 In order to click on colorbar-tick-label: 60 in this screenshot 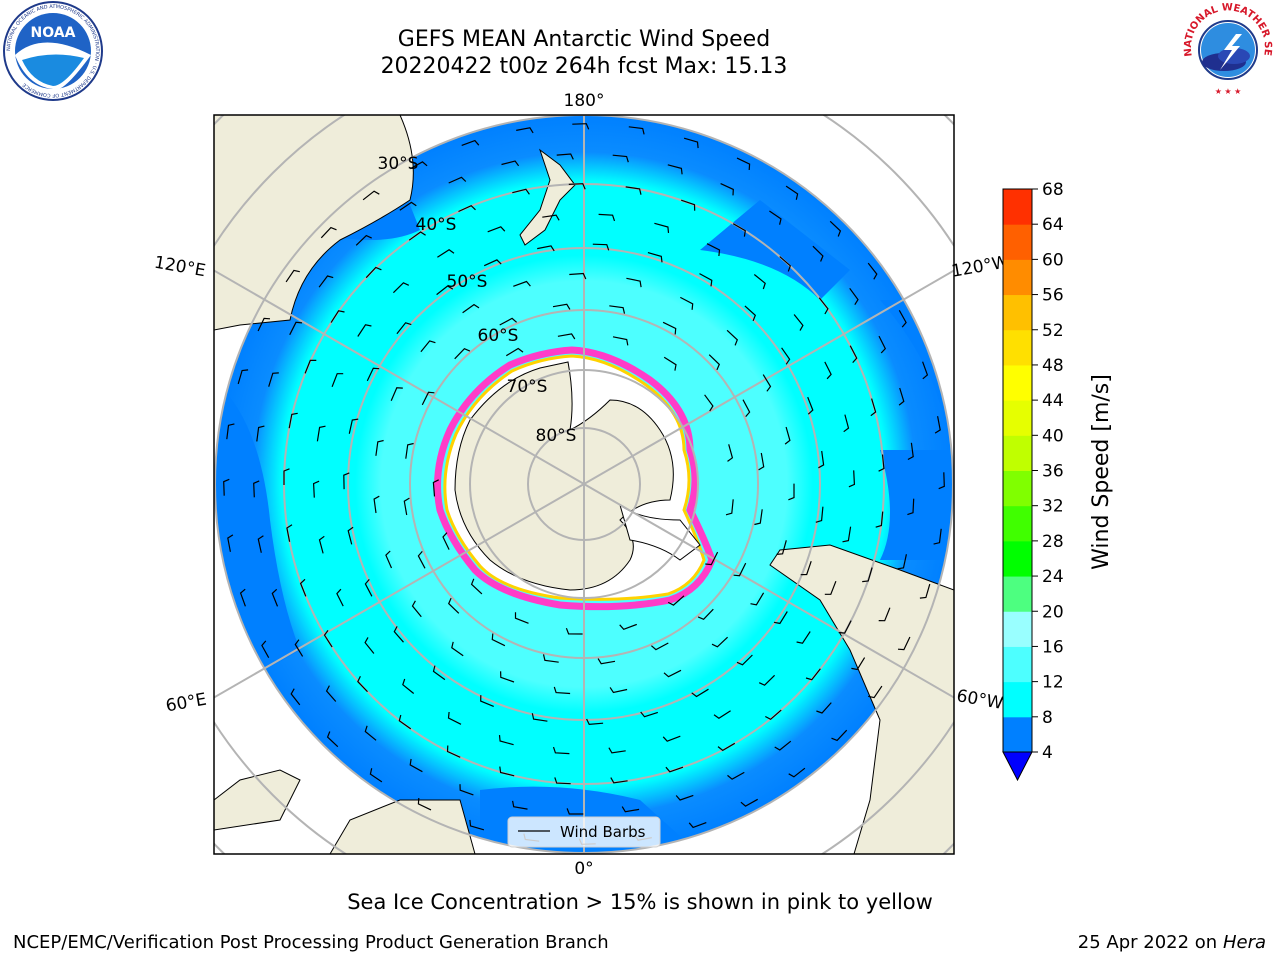, I will do `click(1053, 260)`.